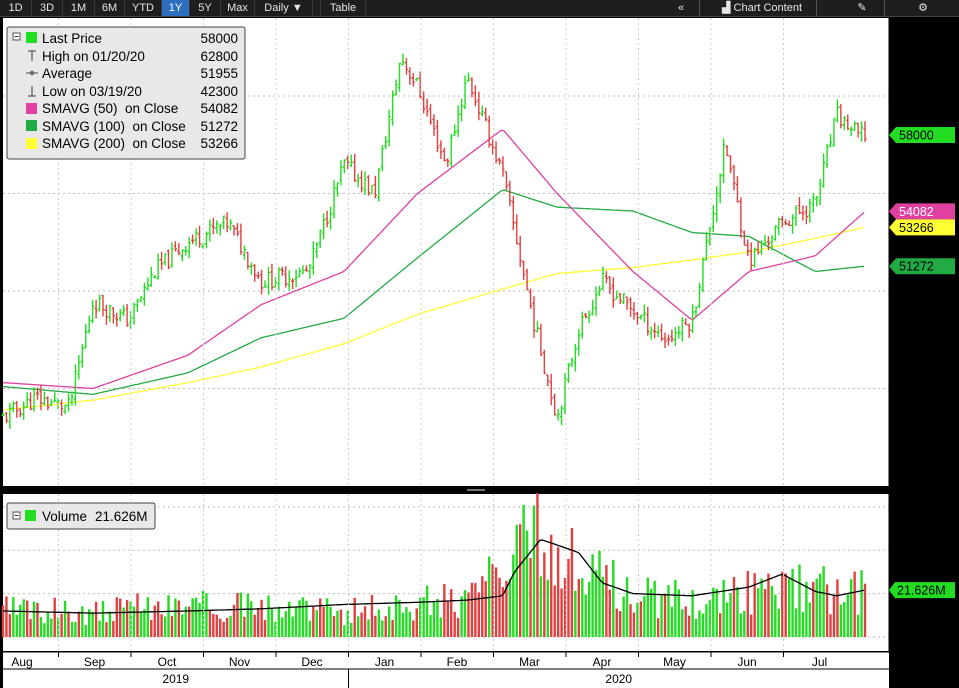 This screenshot has width=959, height=688. I want to click on gear-icon: ⚙, so click(923, 8).